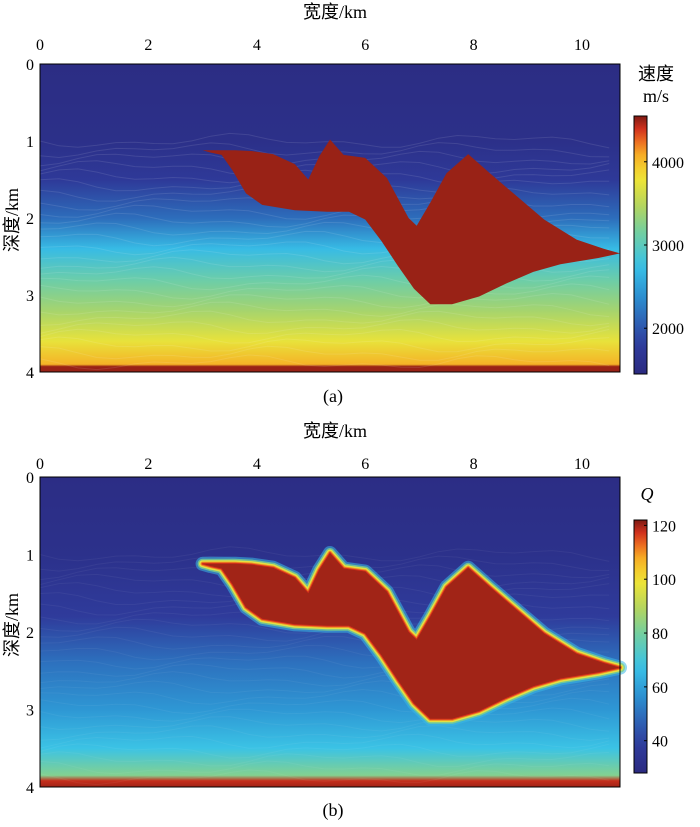  Describe the element at coordinates (668, 246) in the screenshot. I see `panel-a-colorbar-tick-label: 3000` at that location.